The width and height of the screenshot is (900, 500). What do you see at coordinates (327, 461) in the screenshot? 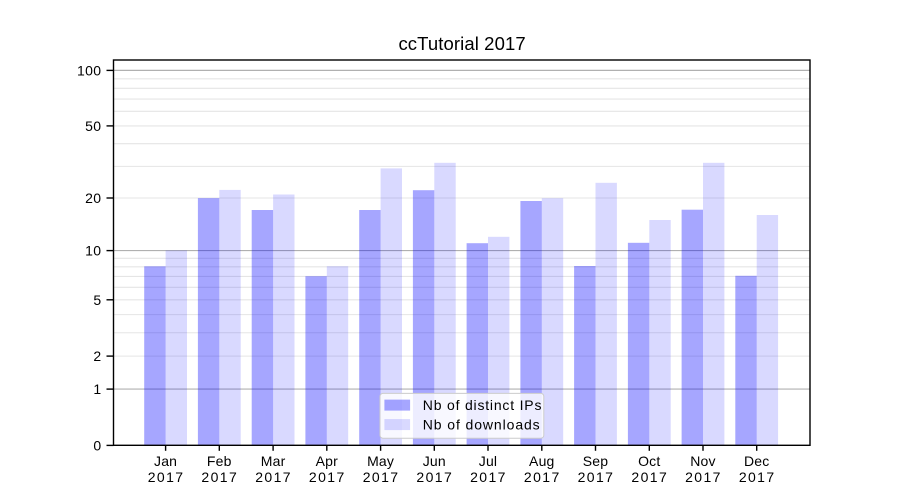
I see `svg-text: Apr` at bounding box center [327, 461].